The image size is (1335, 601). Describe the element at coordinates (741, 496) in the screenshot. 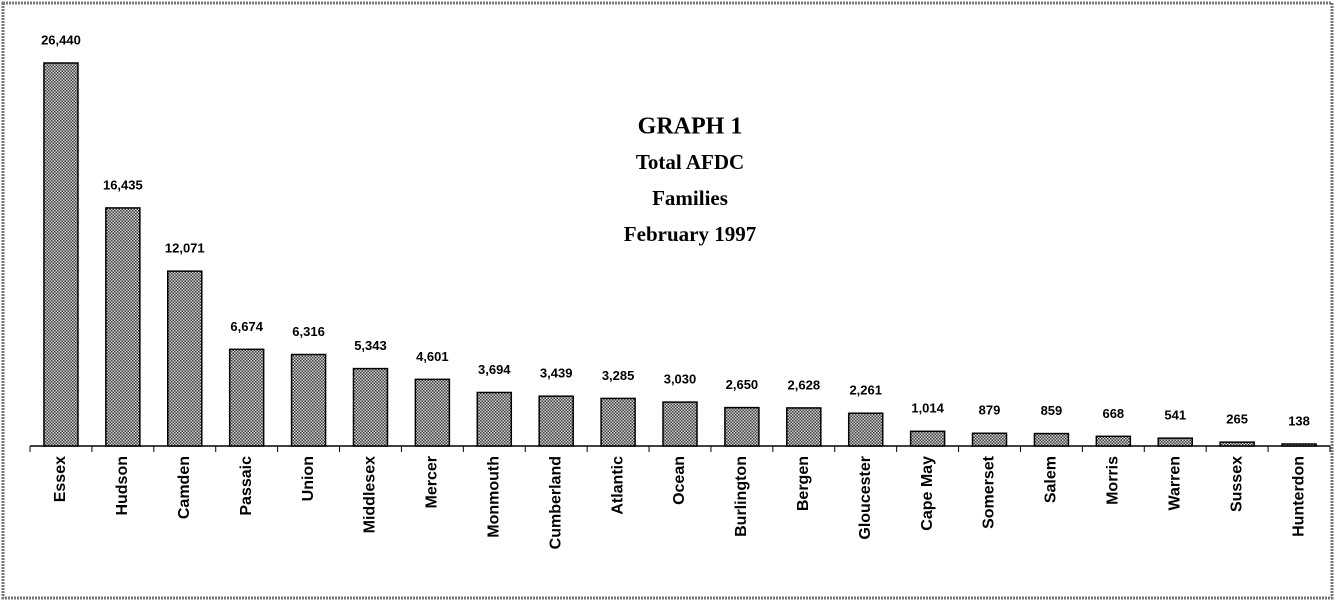

I see `x-tick-label: Burlington` at that location.